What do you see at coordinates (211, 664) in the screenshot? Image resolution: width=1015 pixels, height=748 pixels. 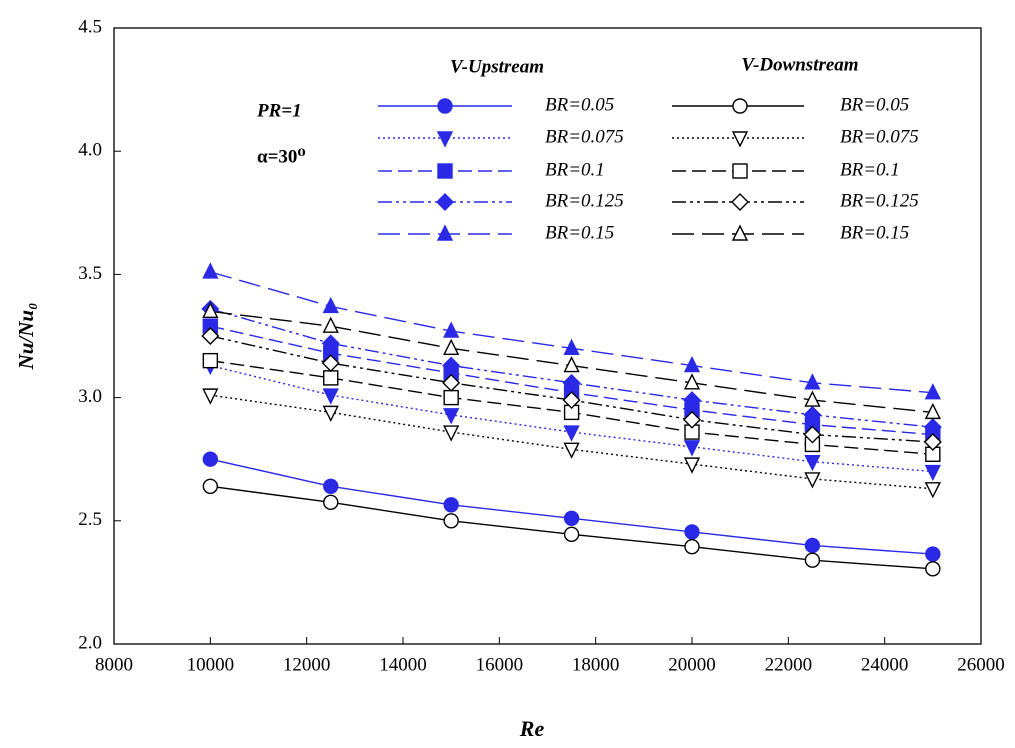 I see `x-tick-label: 10000` at bounding box center [211, 664].